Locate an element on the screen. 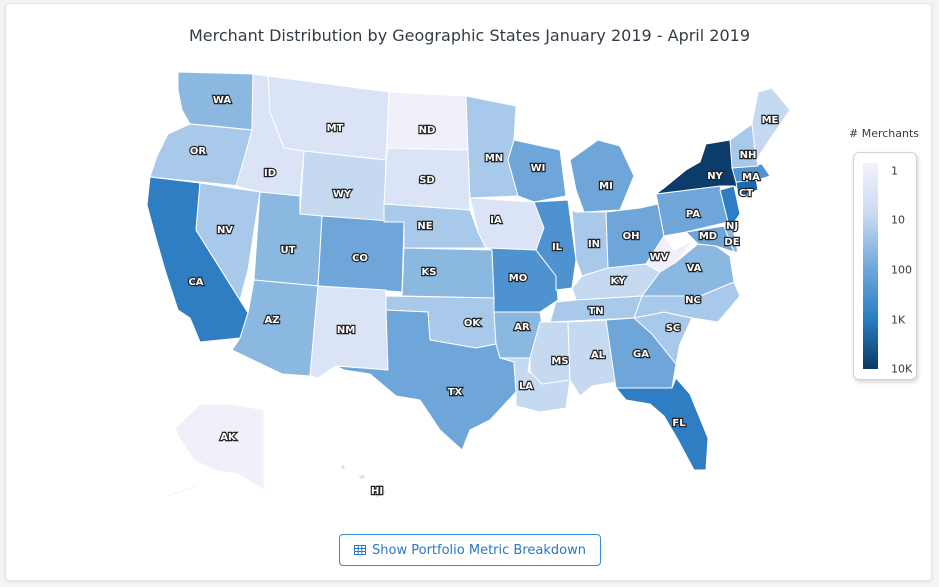  state-label-ny: NY is located at coordinates (715, 176).